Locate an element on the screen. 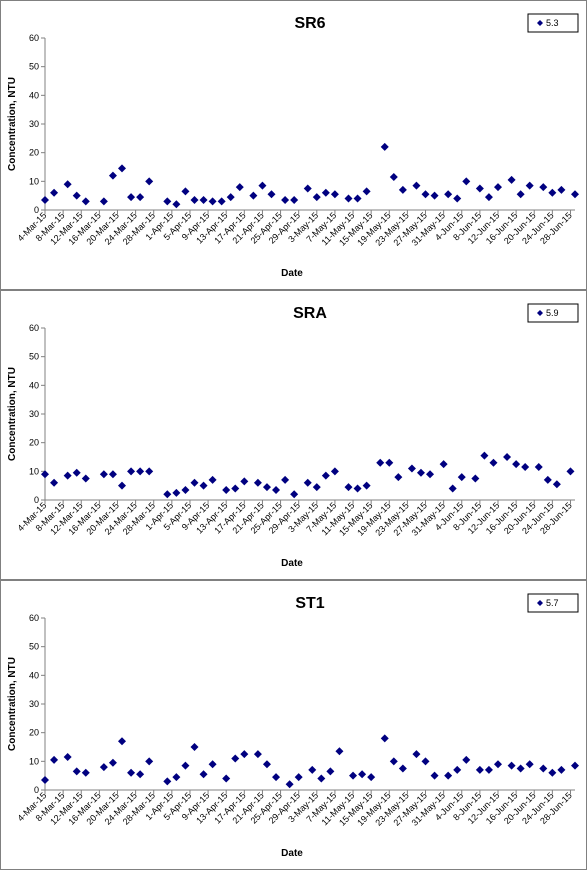  x-axis-label: Date is located at coordinates (292, 853).